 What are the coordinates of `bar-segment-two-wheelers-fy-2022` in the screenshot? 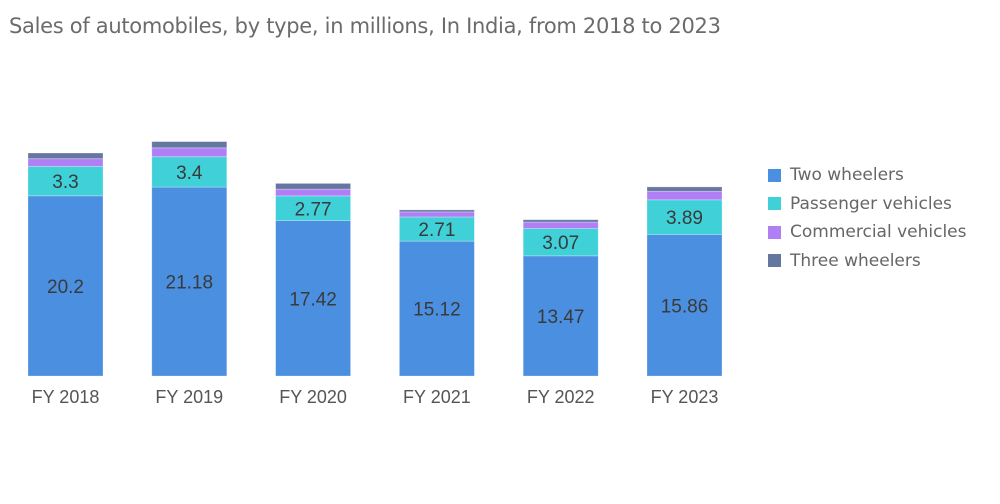 It's located at (560, 316).